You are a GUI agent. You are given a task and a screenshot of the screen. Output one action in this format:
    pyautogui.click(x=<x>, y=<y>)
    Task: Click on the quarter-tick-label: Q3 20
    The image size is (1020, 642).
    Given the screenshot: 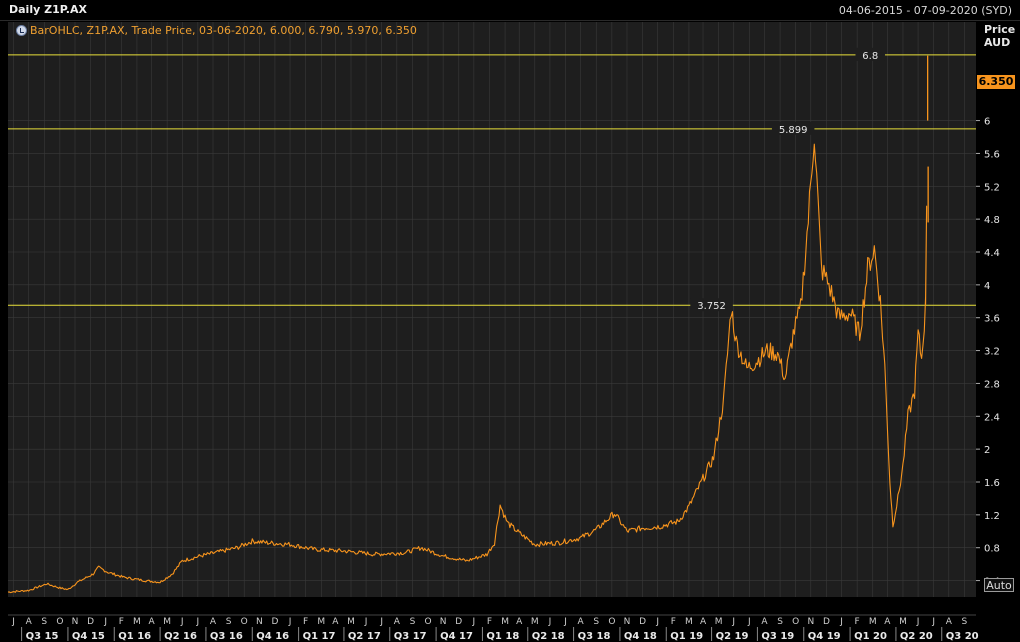 What is the action you would take?
    pyautogui.click(x=962, y=636)
    